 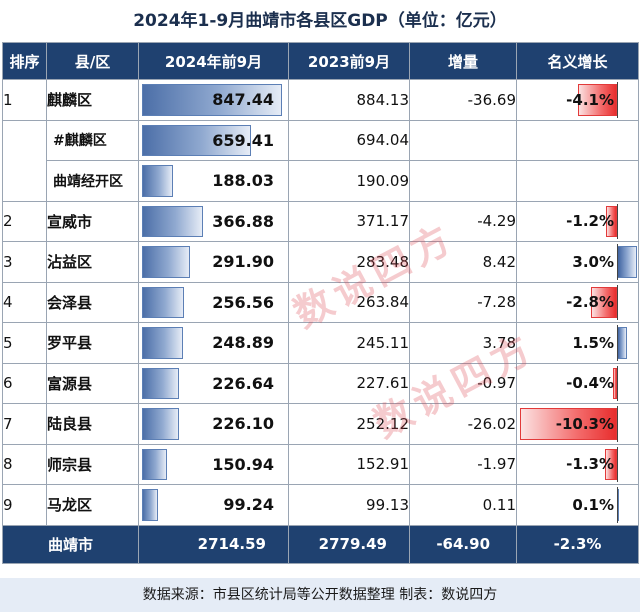 What do you see at coordinates (92, 302) in the screenshot?
I see `county-name: 会泽县` at bounding box center [92, 302].